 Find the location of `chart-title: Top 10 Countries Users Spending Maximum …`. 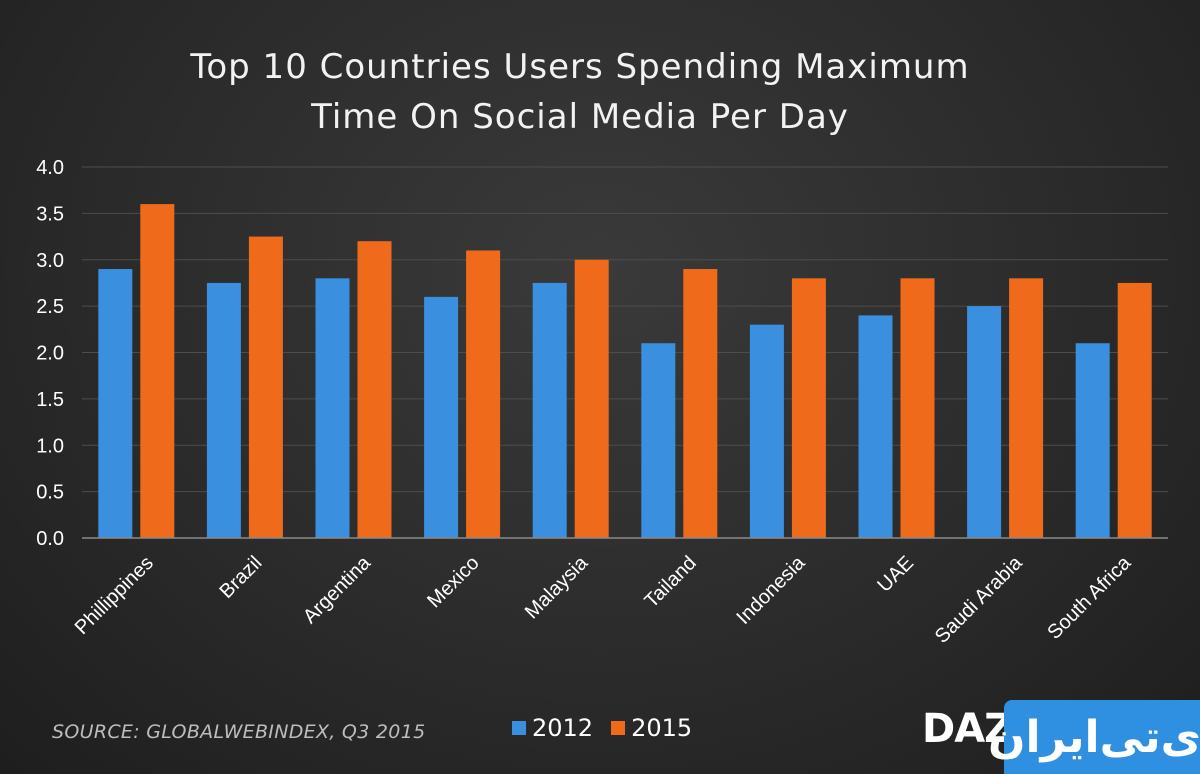

chart-title: Top 10 Countries Users Spending Maximum … is located at coordinates (580, 92).